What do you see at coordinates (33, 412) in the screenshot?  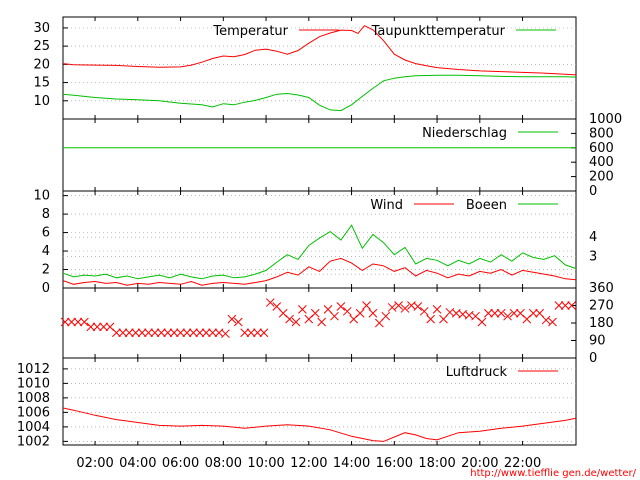 I see `pressure-ytick-label: 1006` at bounding box center [33, 412].